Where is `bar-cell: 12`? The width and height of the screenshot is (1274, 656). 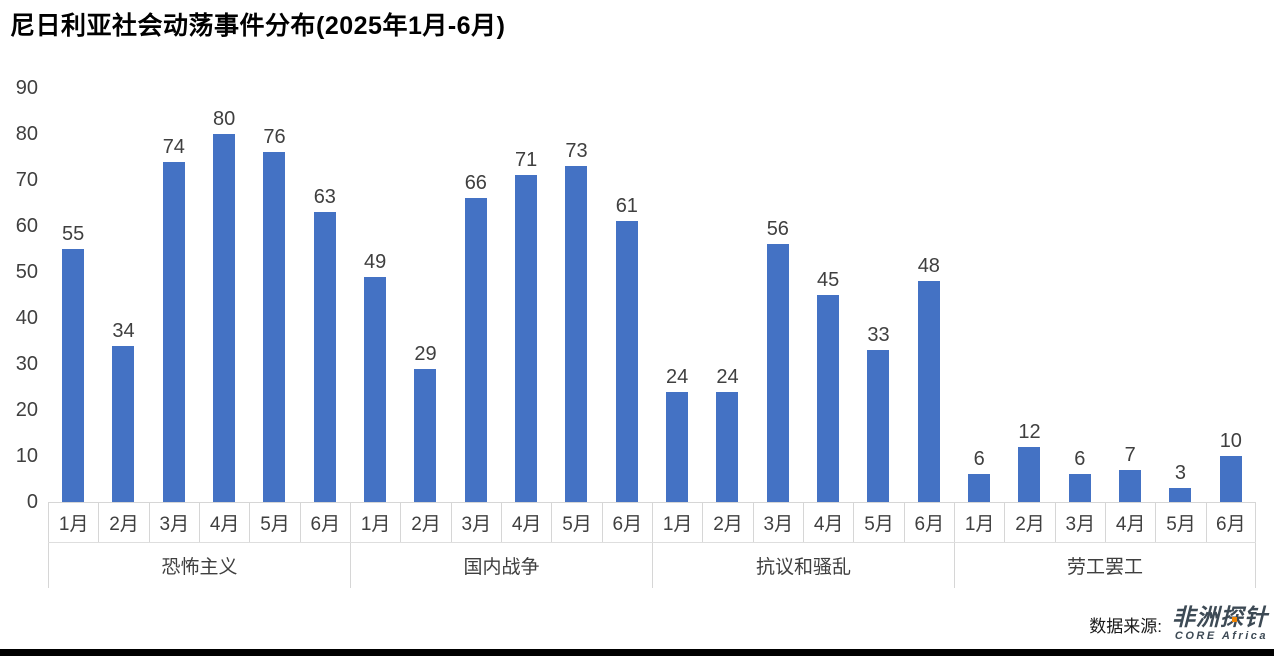 bar-cell: 12 is located at coordinates (1029, 462).